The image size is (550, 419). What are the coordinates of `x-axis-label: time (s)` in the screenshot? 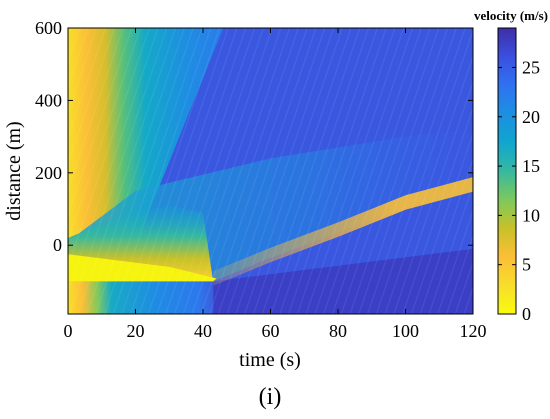 It's located at (270, 360).